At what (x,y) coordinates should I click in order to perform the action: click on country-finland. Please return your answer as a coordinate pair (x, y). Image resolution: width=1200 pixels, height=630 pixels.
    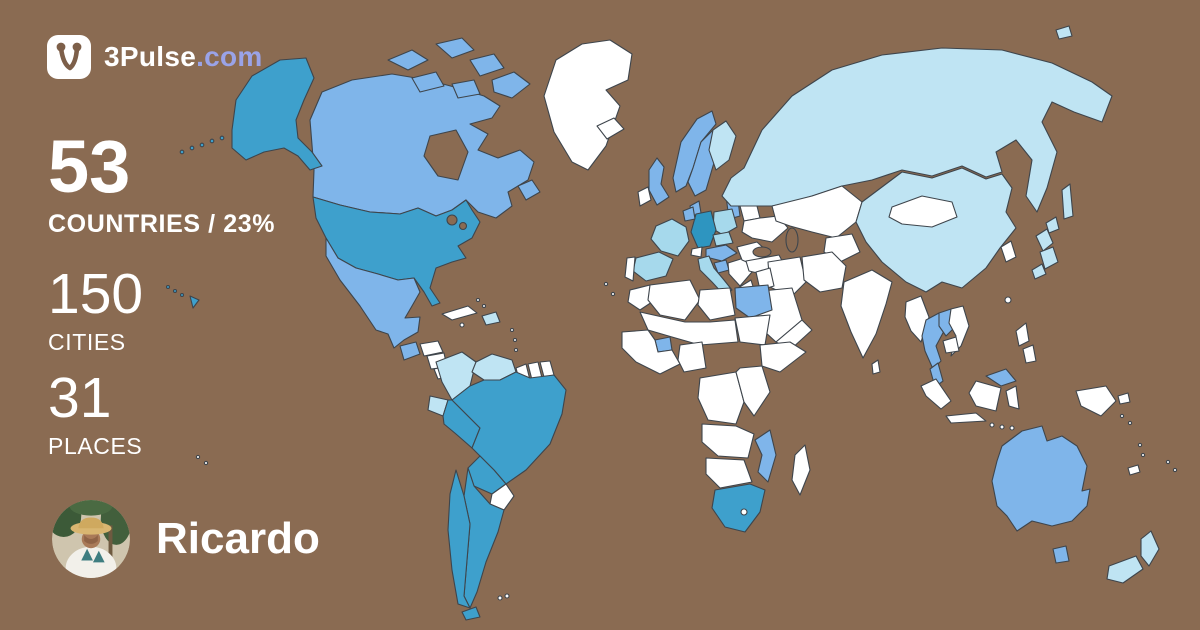
    Looking at the image, I should click on (722, 145).